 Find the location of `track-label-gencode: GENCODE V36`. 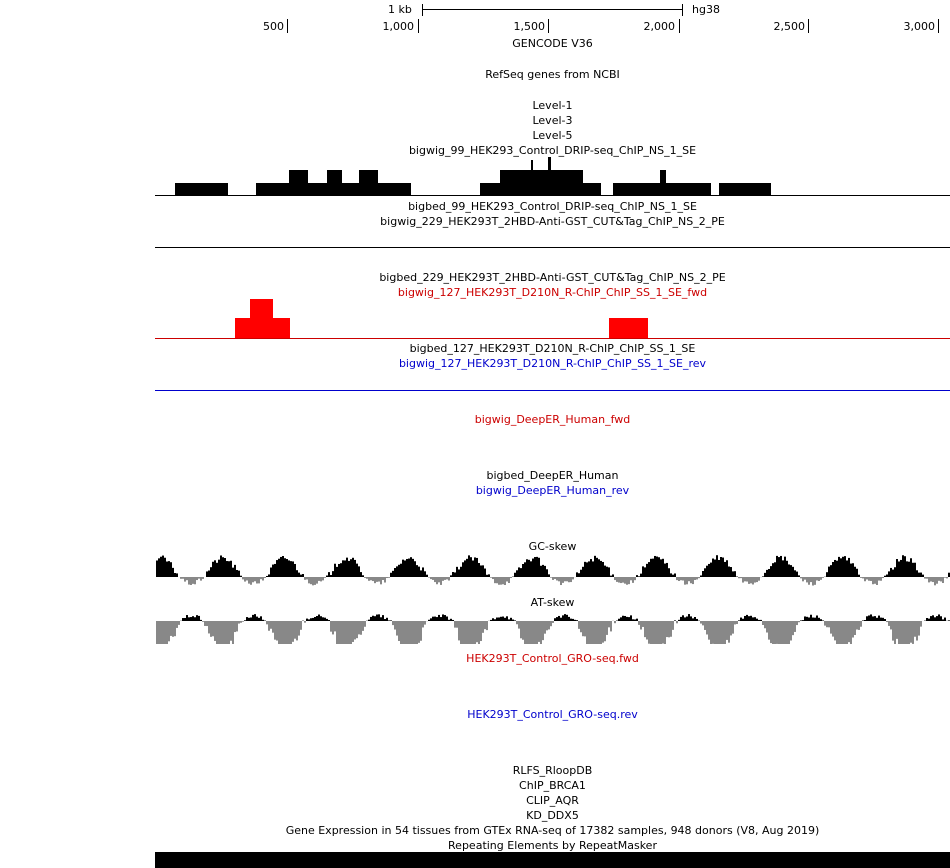

track-label-gencode: GENCODE V36 is located at coordinates (552, 43).